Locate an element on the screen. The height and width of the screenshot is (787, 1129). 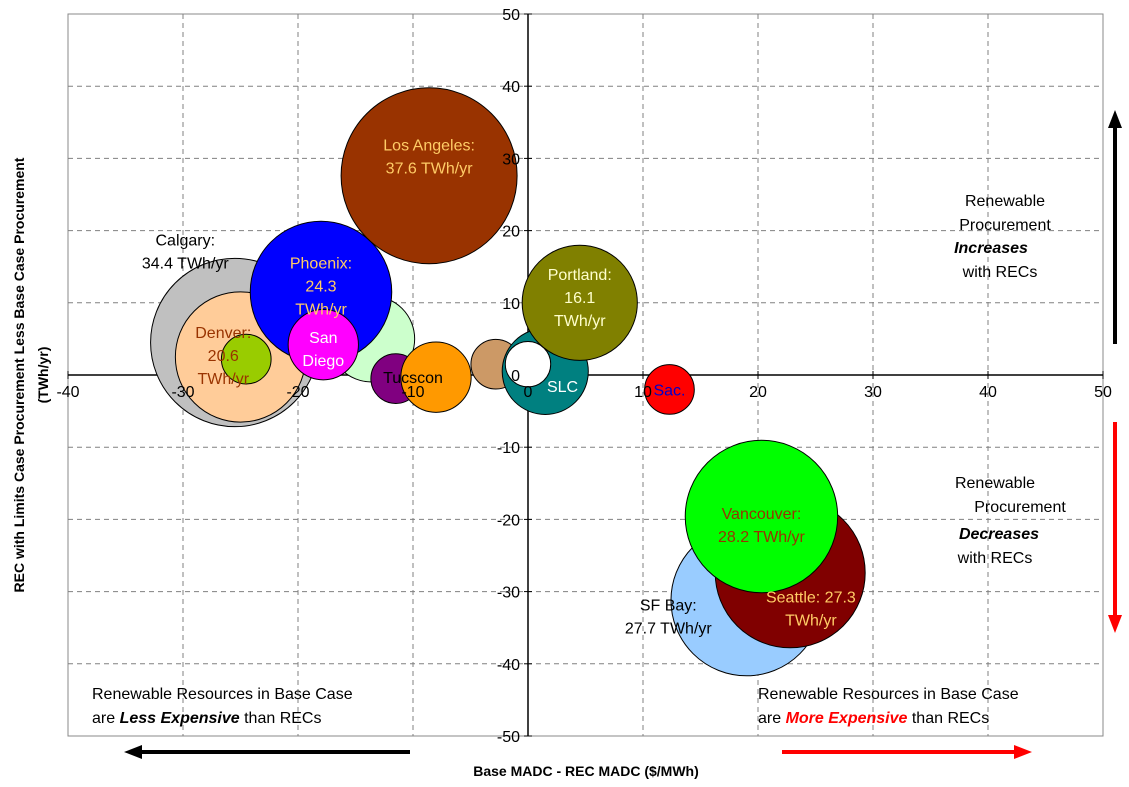
y-tick-labels: -50 -40 -30 -20 -10 0 10 20 30 40 50 is located at coordinates (508, 376).